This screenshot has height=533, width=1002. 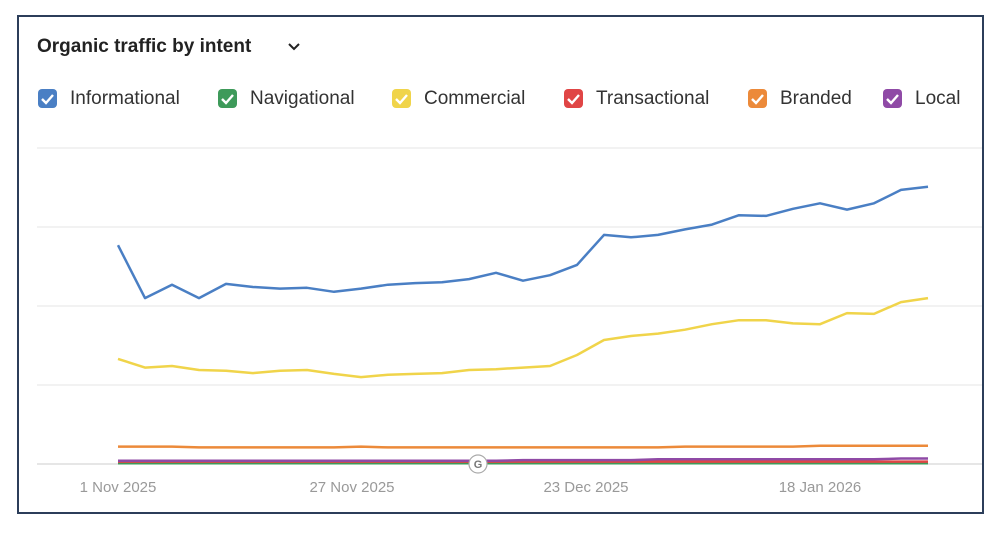 What do you see at coordinates (652, 98) in the screenshot?
I see `legend-label: Transactional` at bounding box center [652, 98].